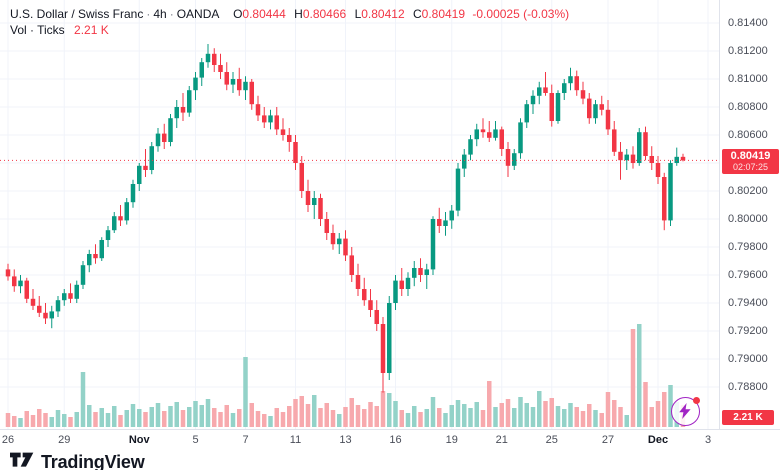  I want to click on interval-label: 4h, so click(160, 14).